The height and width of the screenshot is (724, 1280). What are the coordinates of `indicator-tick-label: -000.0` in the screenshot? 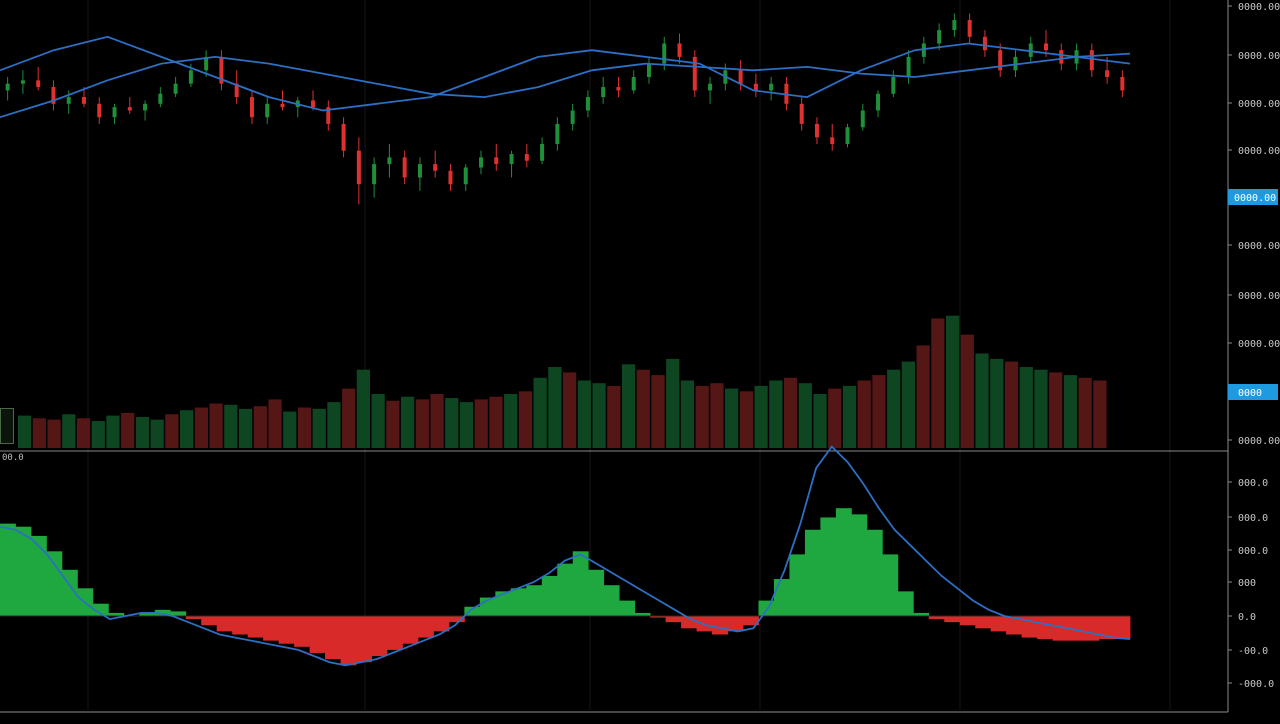 It's located at (1256, 684).